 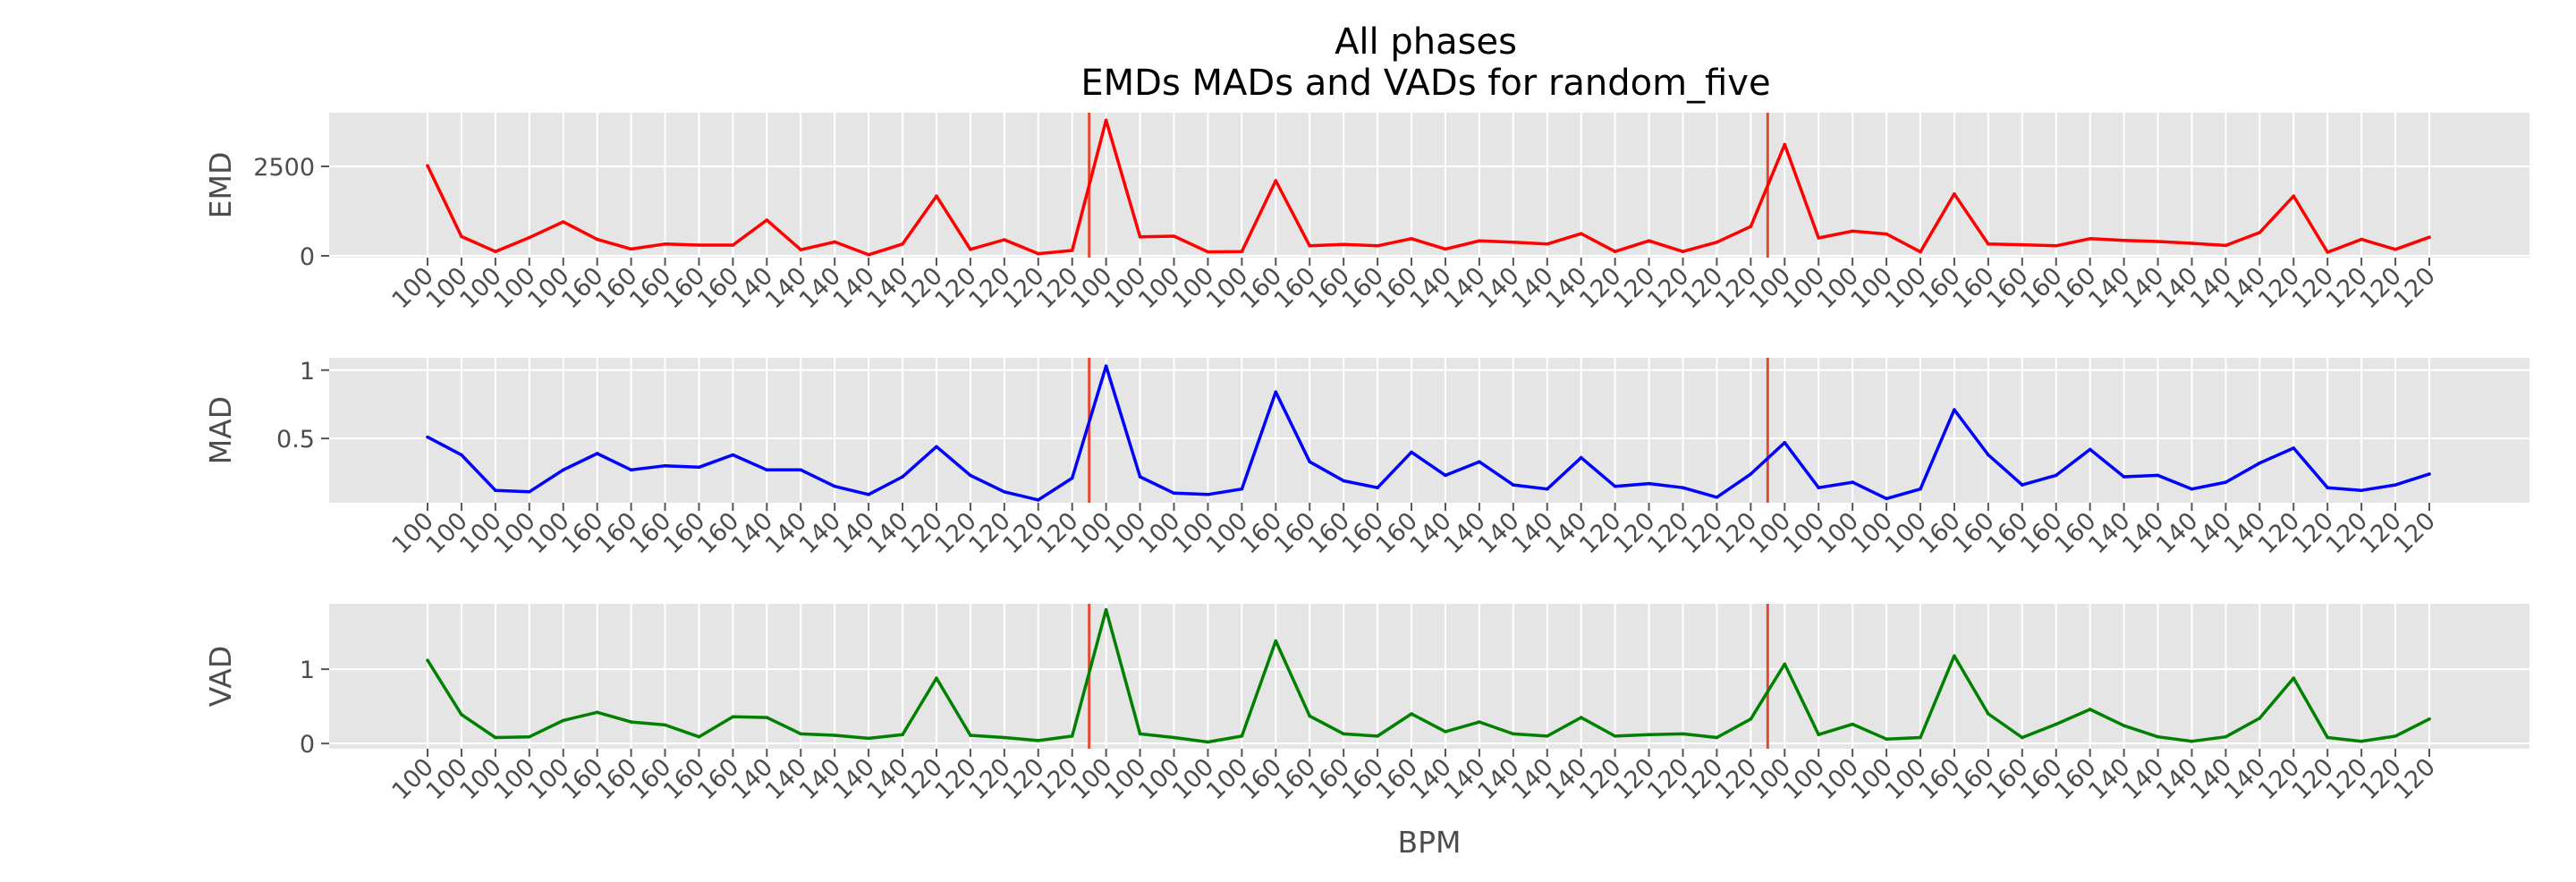 What do you see at coordinates (307, 670) in the screenshot?
I see `y-tick-label: 1` at bounding box center [307, 670].